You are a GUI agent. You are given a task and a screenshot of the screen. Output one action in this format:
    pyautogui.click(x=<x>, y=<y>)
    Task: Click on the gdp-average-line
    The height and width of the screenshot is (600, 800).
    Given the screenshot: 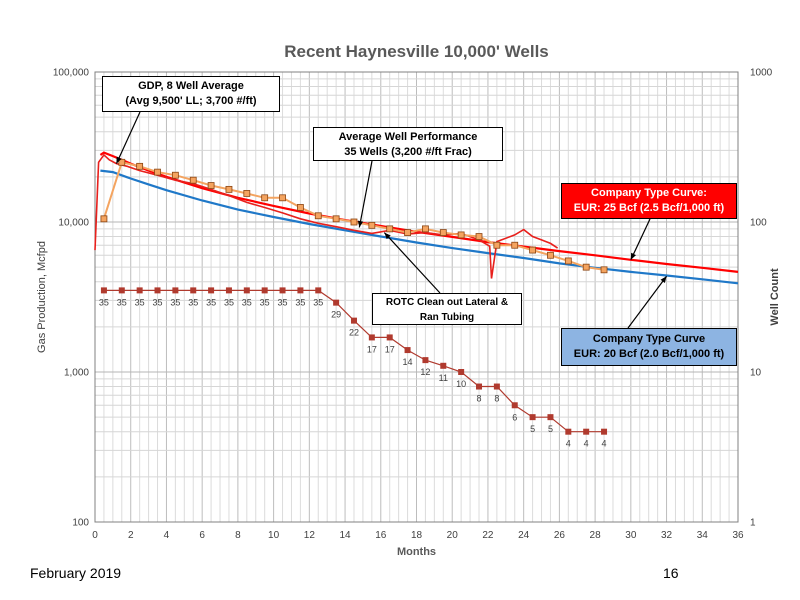 What is the action you would take?
    pyautogui.click(x=326, y=216)
    